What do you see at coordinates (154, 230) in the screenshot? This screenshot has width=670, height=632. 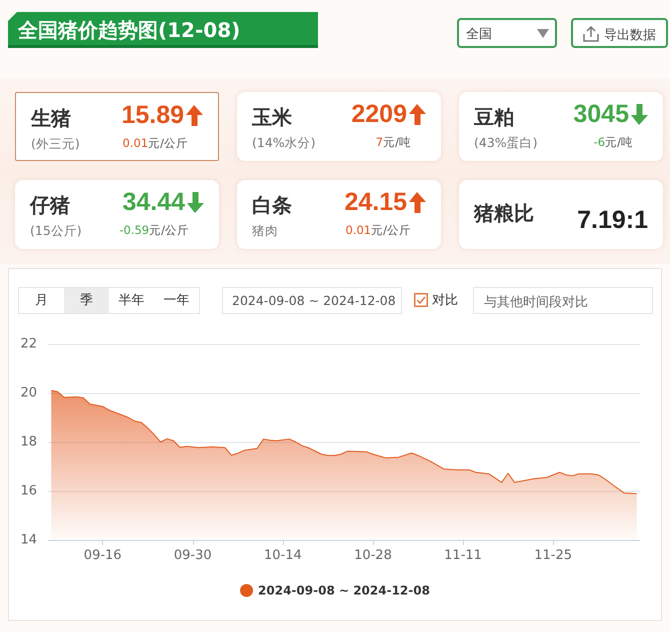 I see `text: -0.59元/公斤` at bounding box center [154, 230].